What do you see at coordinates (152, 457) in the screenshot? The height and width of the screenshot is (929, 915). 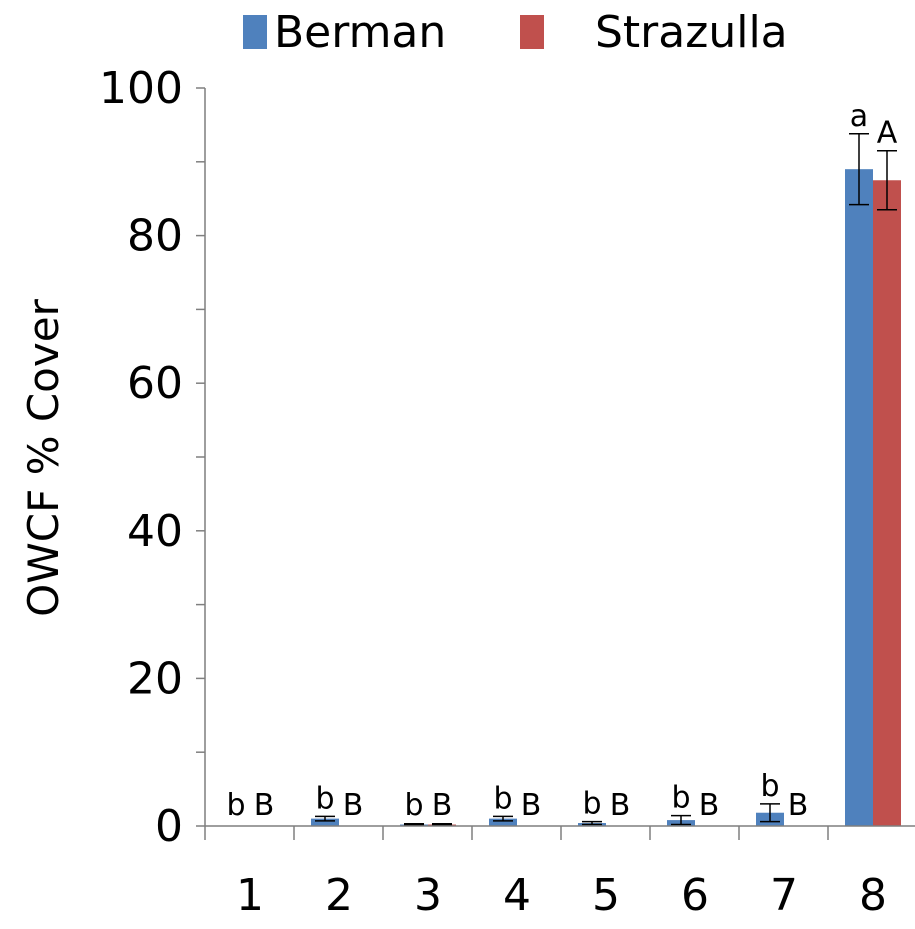 I see `y-axis: 0 20 40 60 80 100` at bounding box center [152, 457].